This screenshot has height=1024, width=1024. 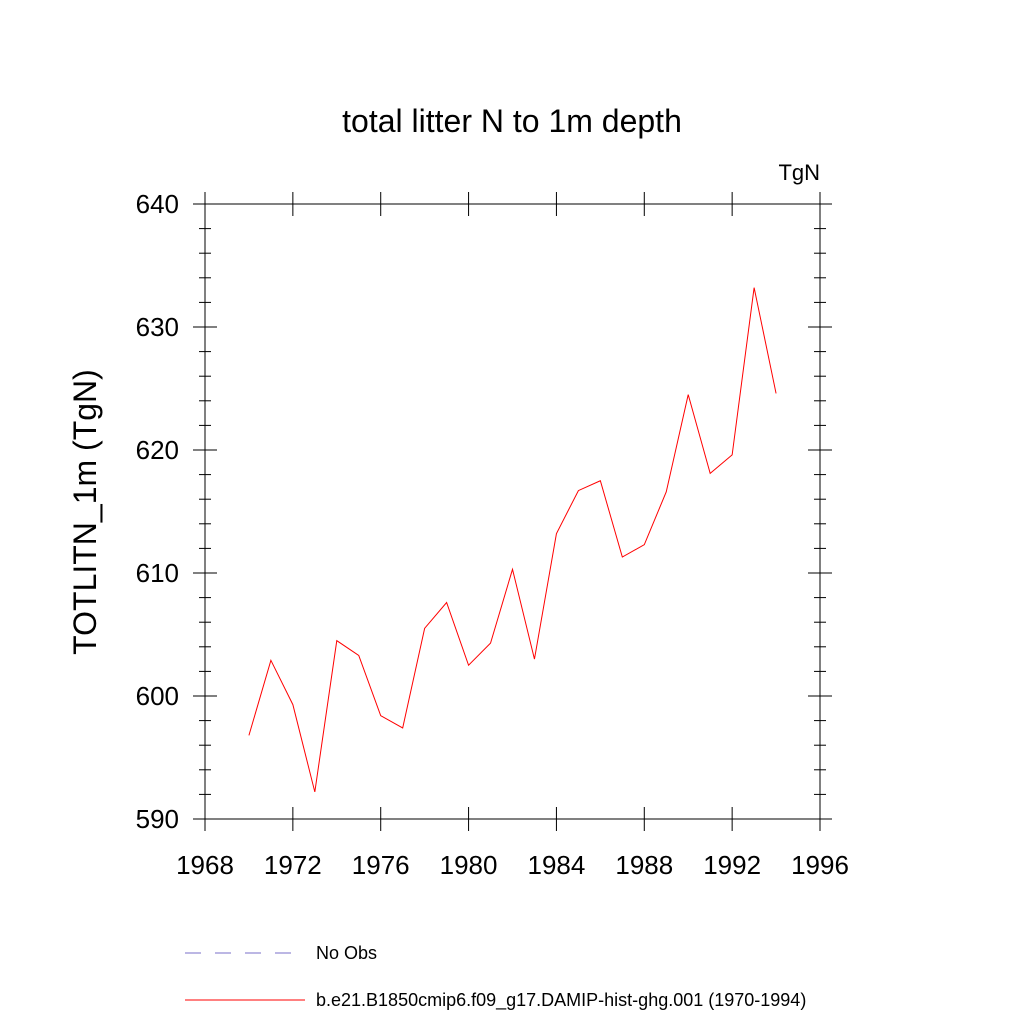 What do you see at coordinates (157, 819) in the screenshot?
I see `y-tick-label: 590` at bounding box center [157, 819].